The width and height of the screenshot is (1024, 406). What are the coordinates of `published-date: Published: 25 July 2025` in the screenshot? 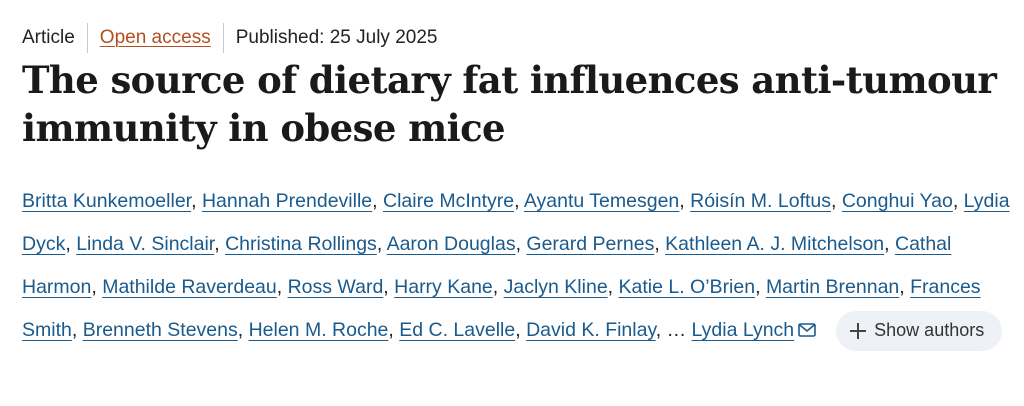 It's located at (336, 37).